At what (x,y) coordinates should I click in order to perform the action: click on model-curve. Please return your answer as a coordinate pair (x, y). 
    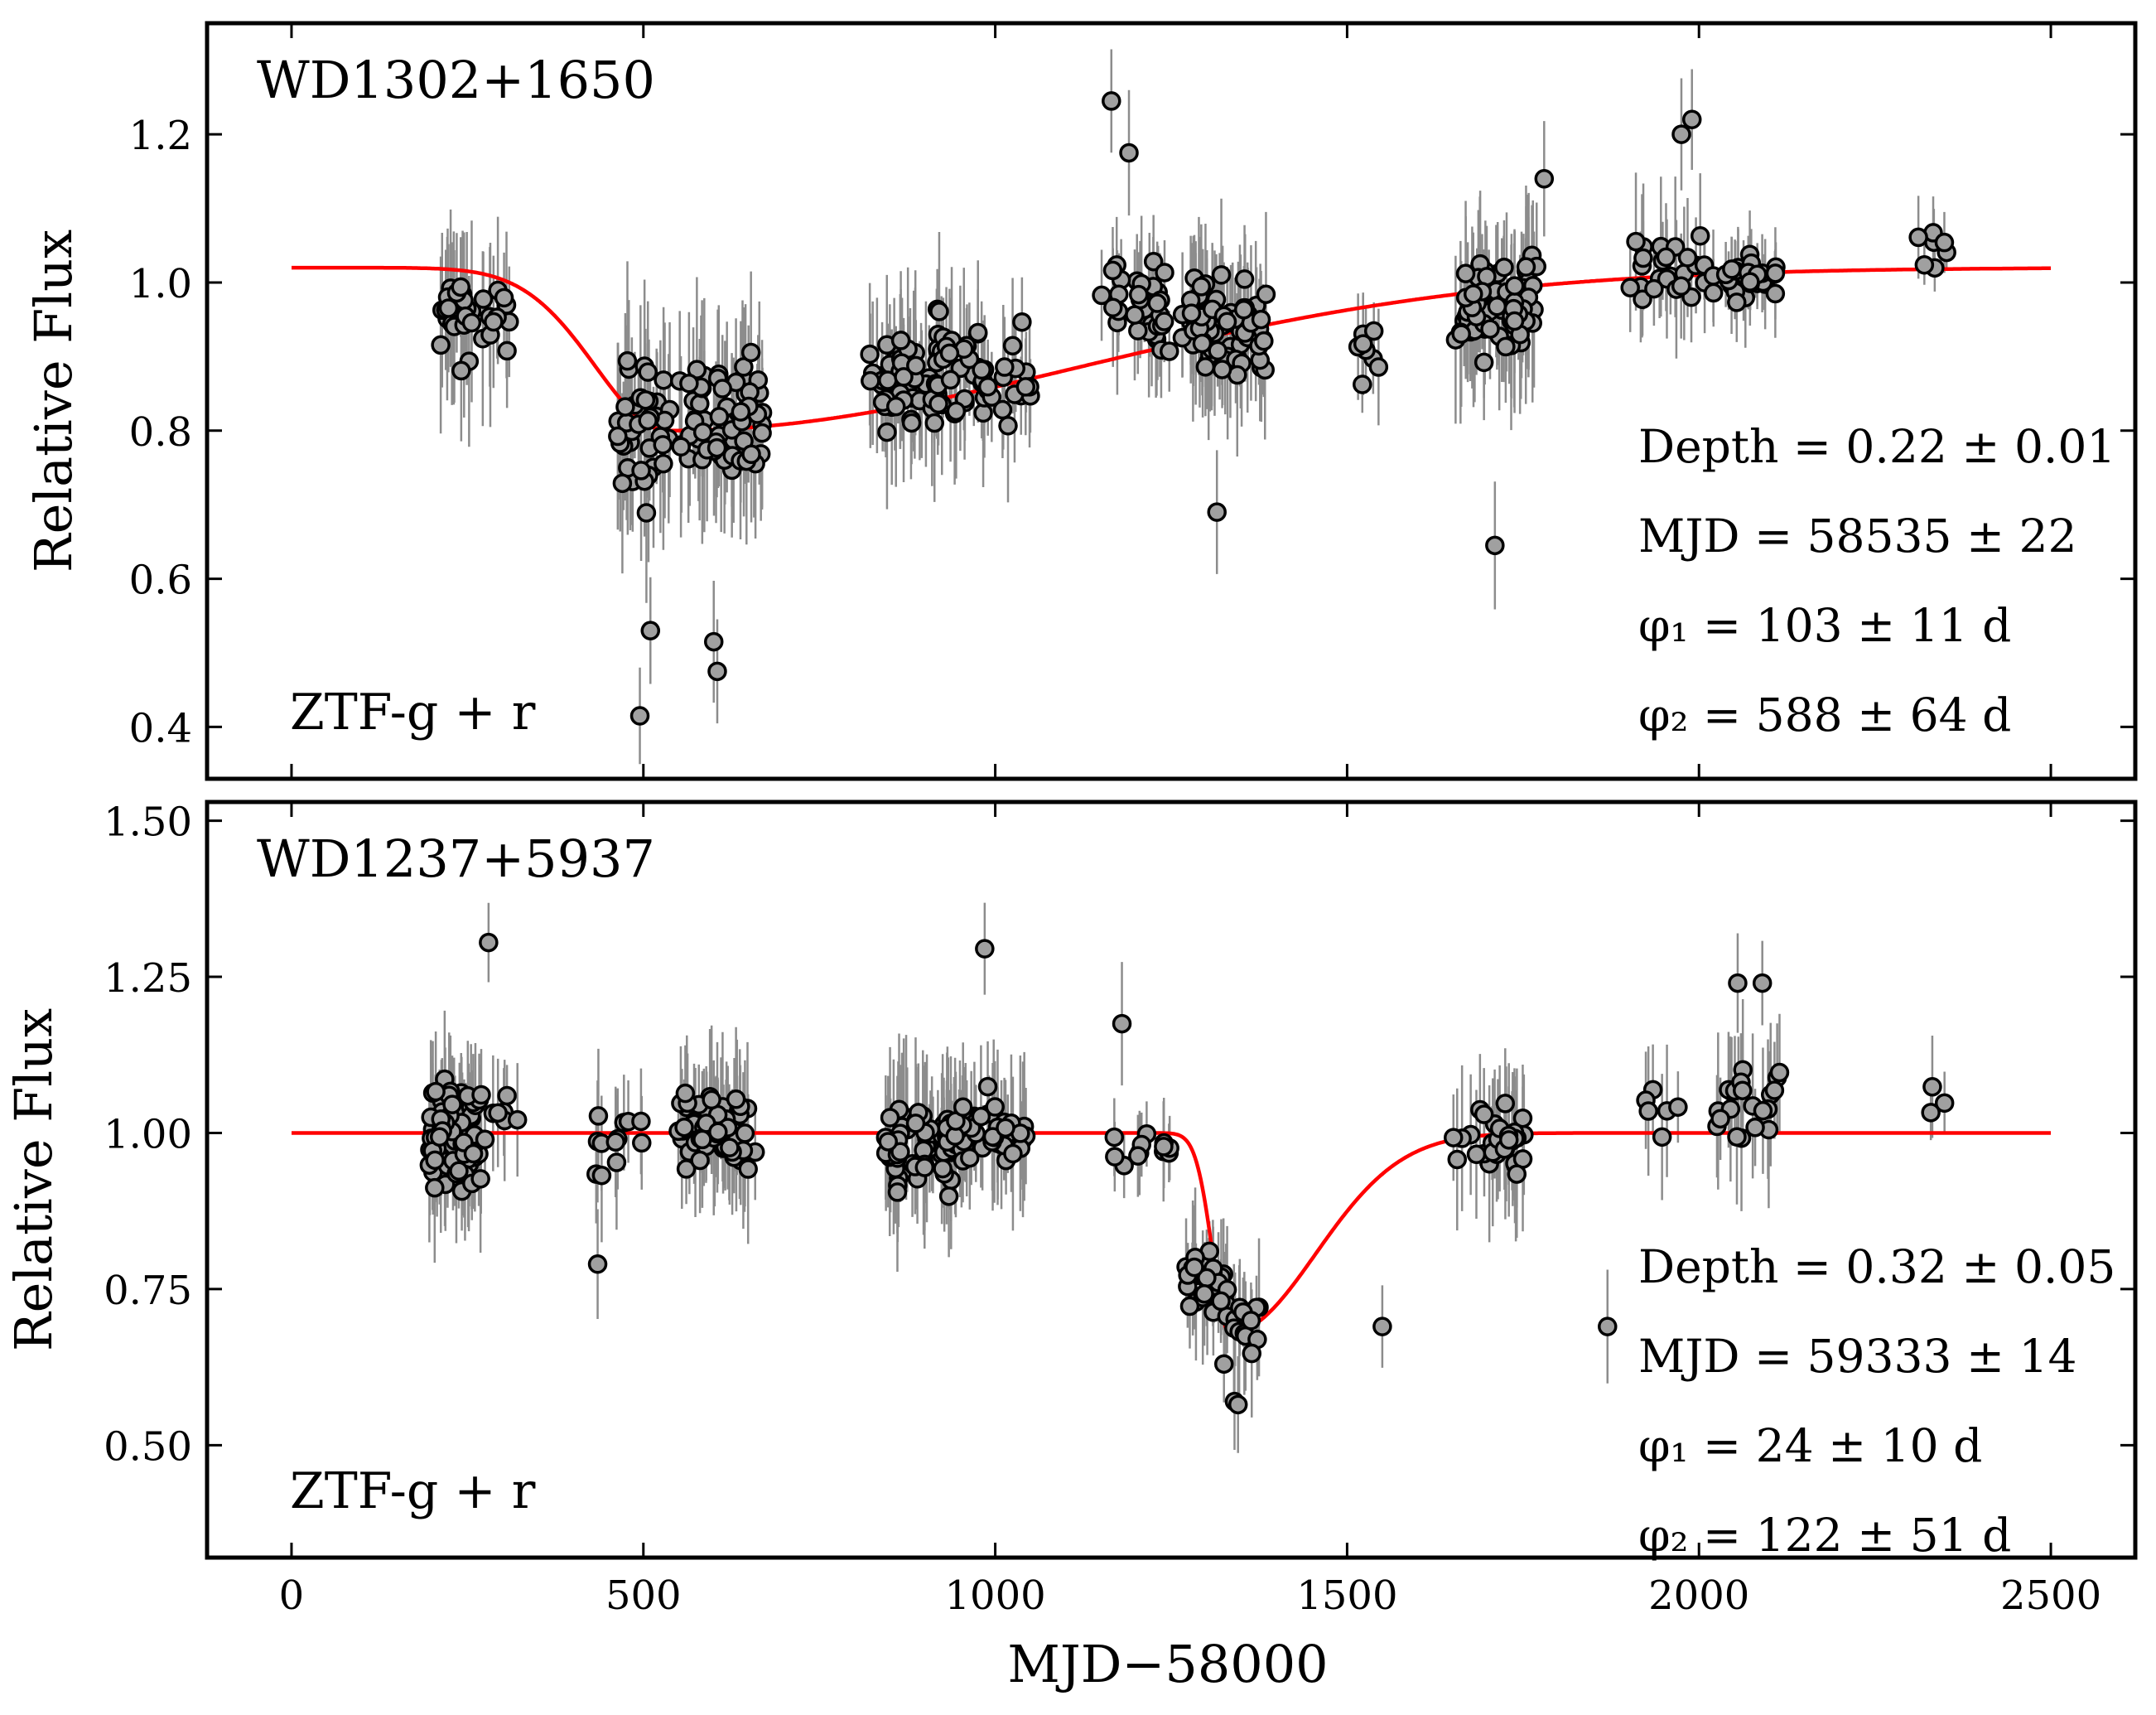
    Looking at the image, I should click on (1172, 1233).